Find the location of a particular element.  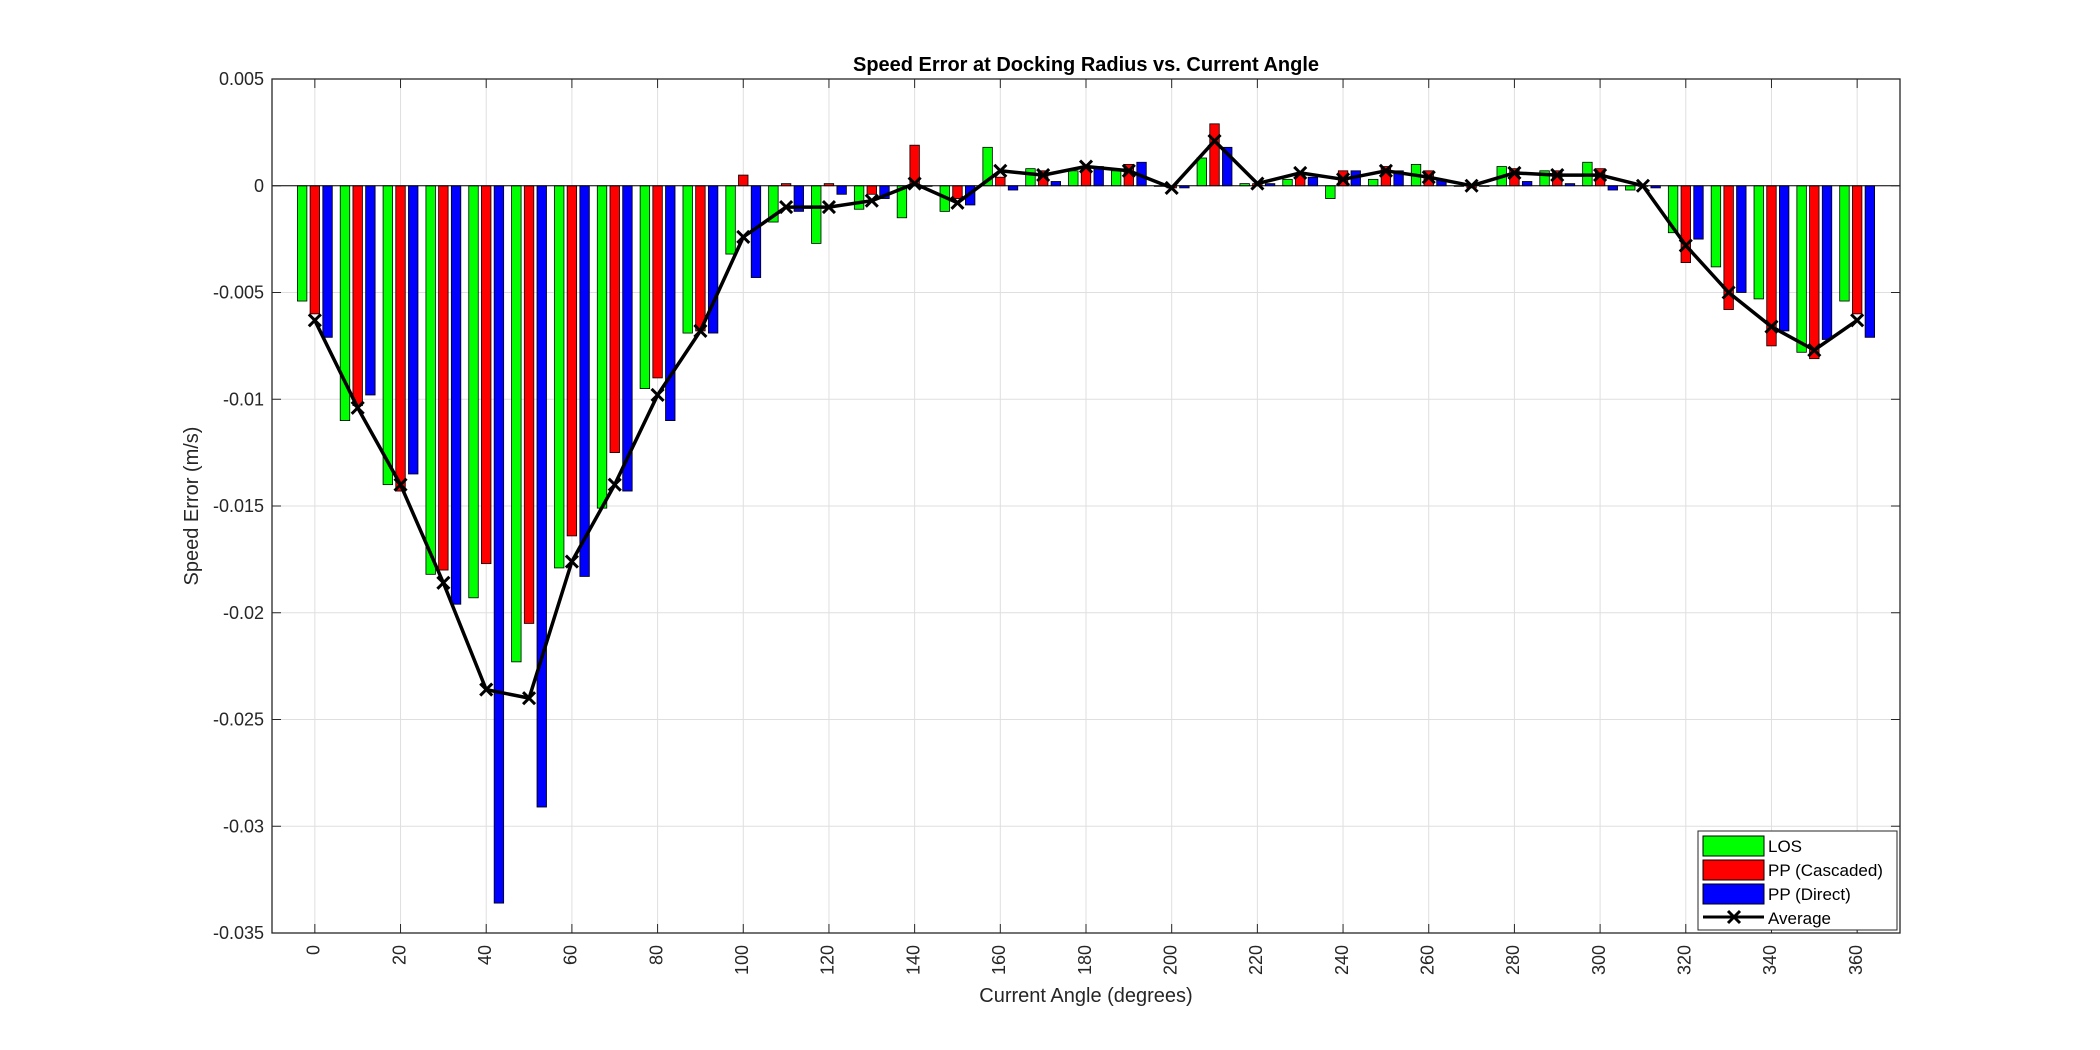

y-tick-label: -0.025 is located at coordinates (238, 720).